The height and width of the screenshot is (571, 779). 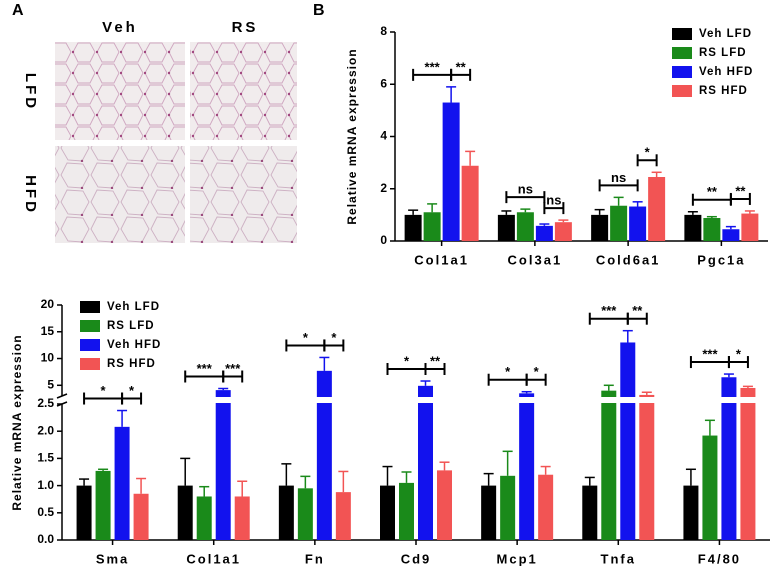 I want to click on y-tick-label: 0.5, so click(x=45, y=512).